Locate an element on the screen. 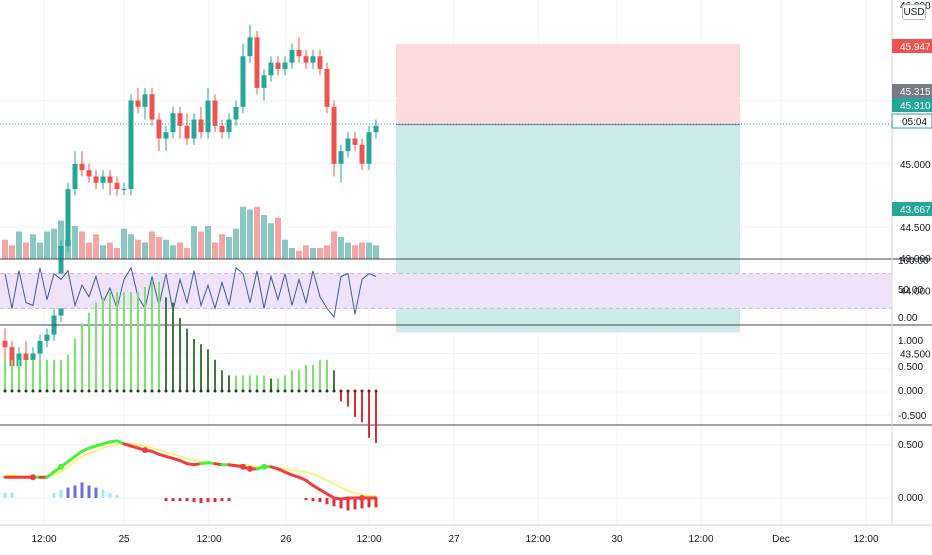 The width and height of the screenshot is (932, 555). stoch-line is located at coordinates (190, 292).